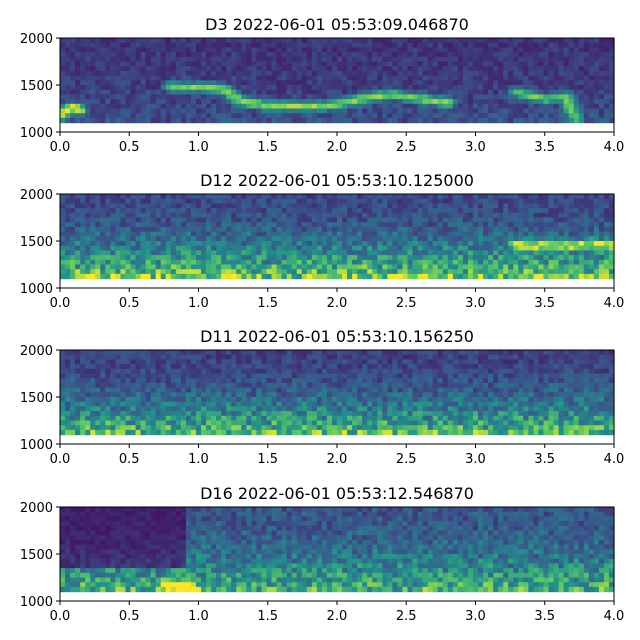 This screenshot has width=640, height=640. What do you see at coordinates (129, 303) in the screenshot?
I see `x-tick-label: 0.5` at bounding box center [129, 303].